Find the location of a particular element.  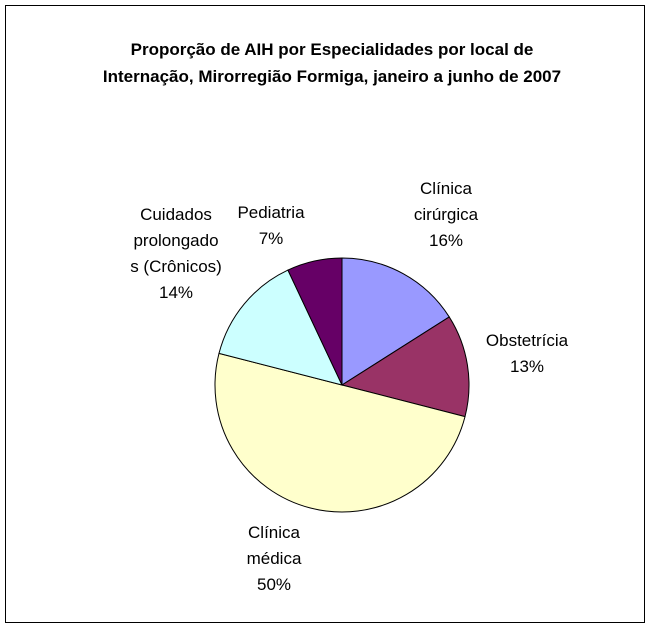

slice-label: Pediatria 7% is located at coordinates (271, 226).